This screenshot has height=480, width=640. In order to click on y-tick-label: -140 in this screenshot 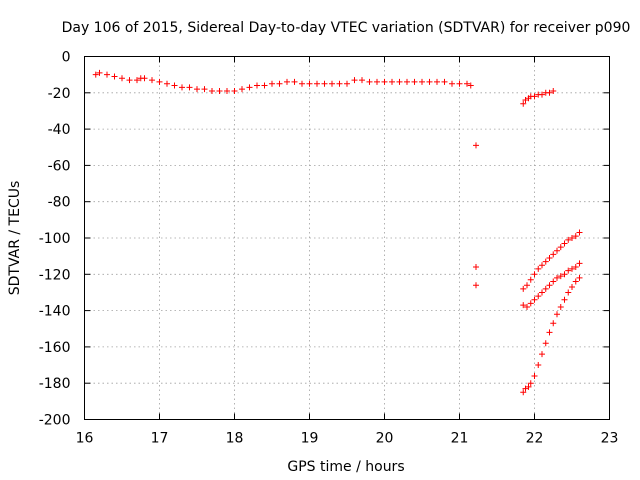, I will do `click(55, 312)`.